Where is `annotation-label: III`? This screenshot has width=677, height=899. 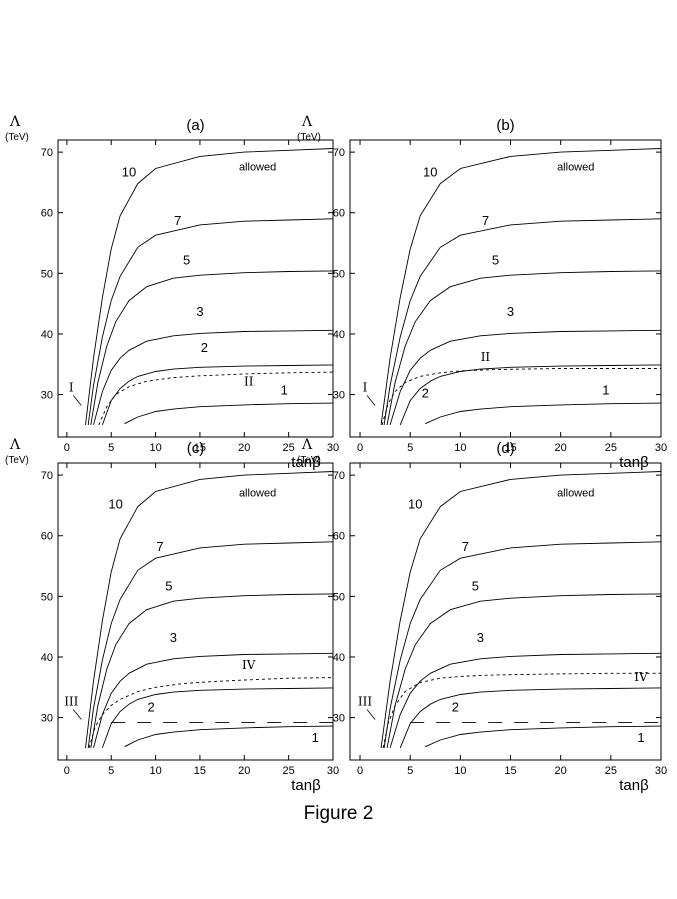 annotation-label: III is located at coordinates (365, 701).